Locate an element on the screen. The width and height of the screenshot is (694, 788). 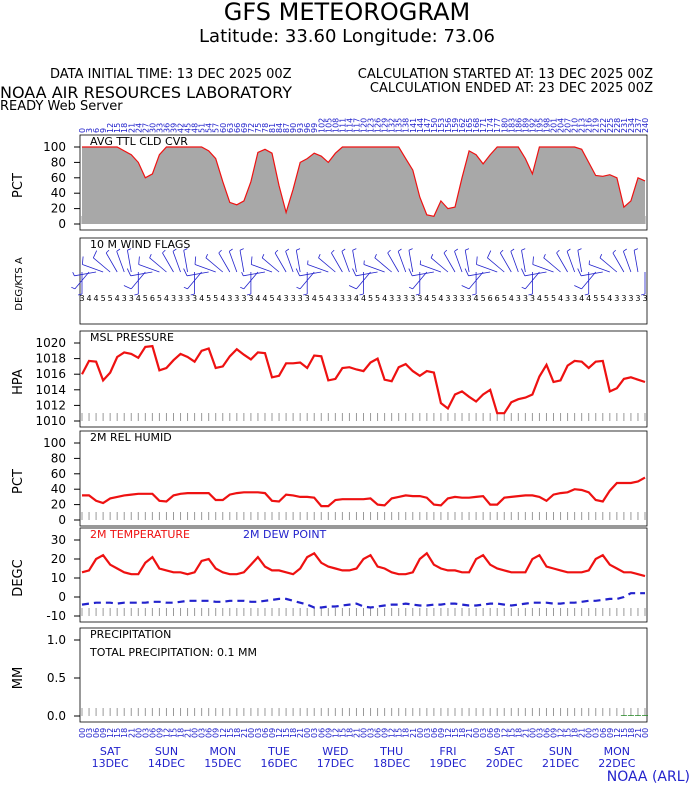
hour-label: 60 is located at coordinates (223, 128).